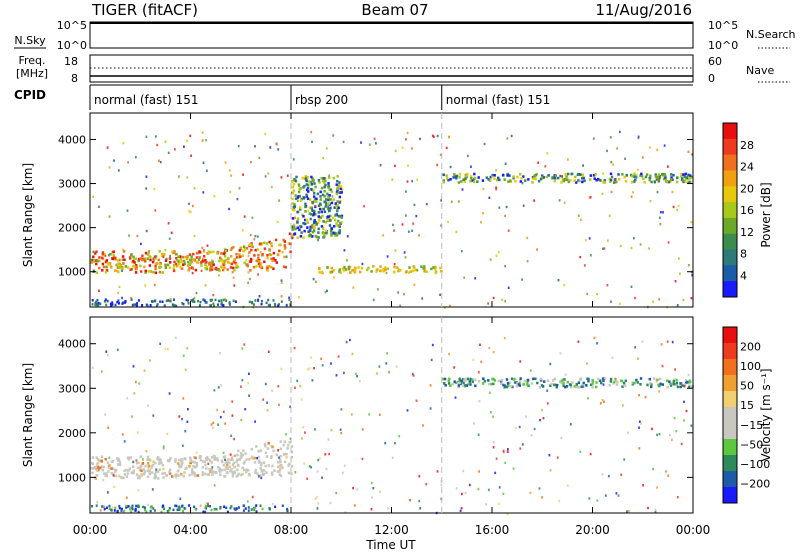 This screenshot has width=800, height=554. What do you see at coordinates (72, 139) in the screenshot?
I see `y-tick-label: 4000` at bounding box center [72, 139].